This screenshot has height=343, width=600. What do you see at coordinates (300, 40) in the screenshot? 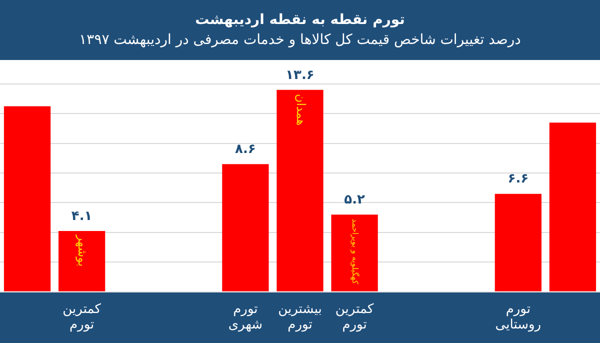
I see `chart-subtitle: درصد تغییرات شاخص قیمت کل کالاها و خدمات مصرفی در اردیبهشت ۱۳۹۷` at bounding box center [300, 40].